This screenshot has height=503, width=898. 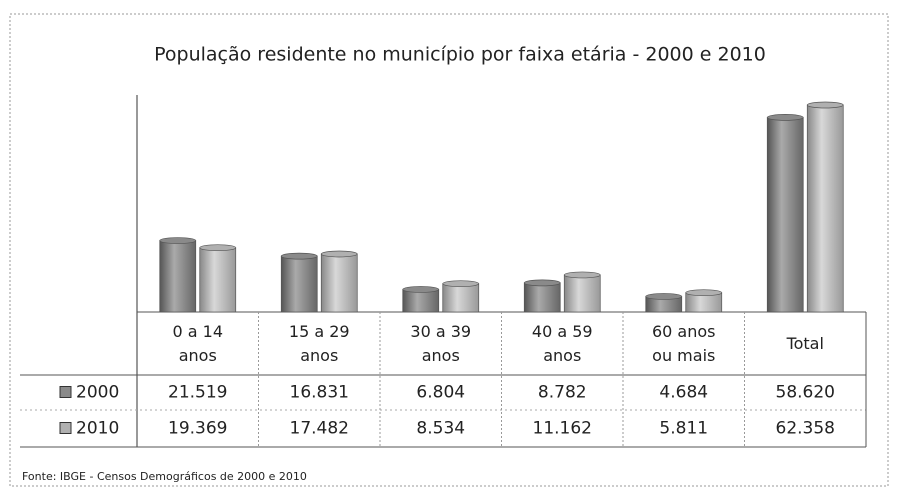 I want to click on value-label: 5.811, so click(x=683, y=429).